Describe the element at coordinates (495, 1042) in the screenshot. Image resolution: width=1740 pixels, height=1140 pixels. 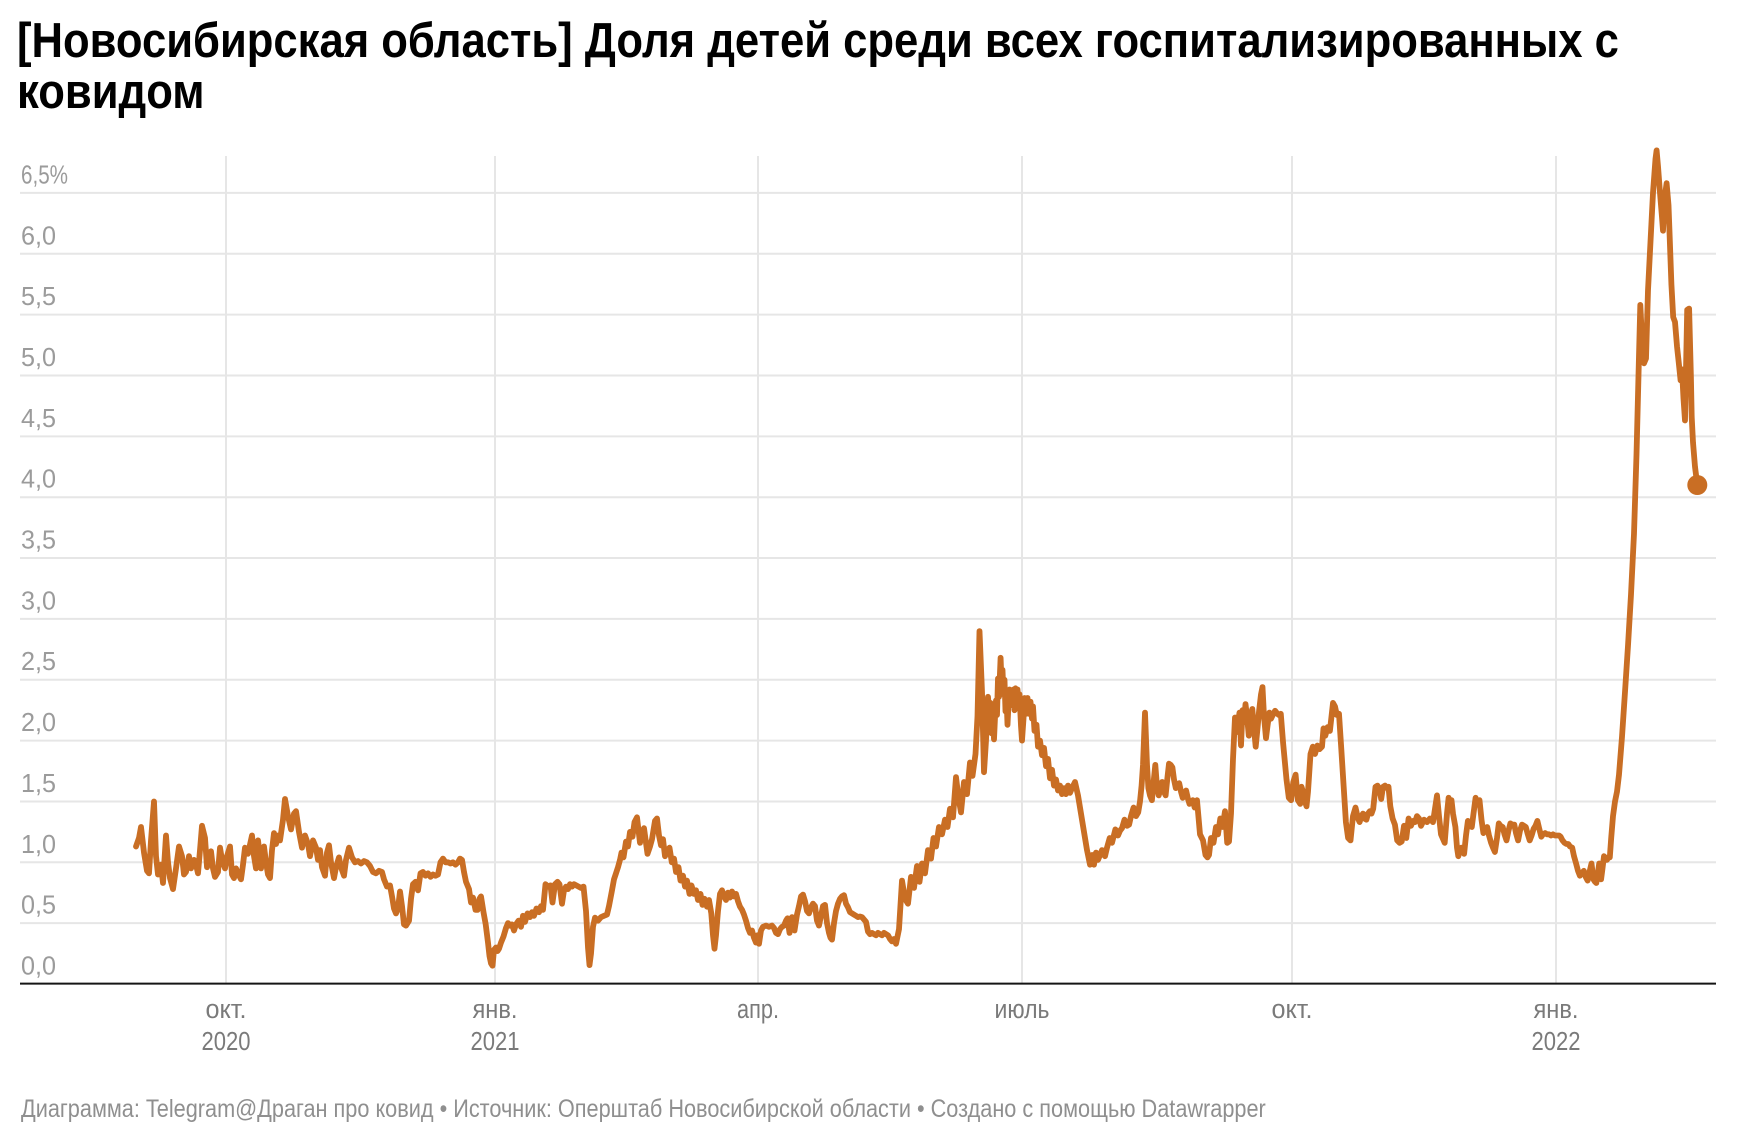
I see `svg-text: 2021` at that location.